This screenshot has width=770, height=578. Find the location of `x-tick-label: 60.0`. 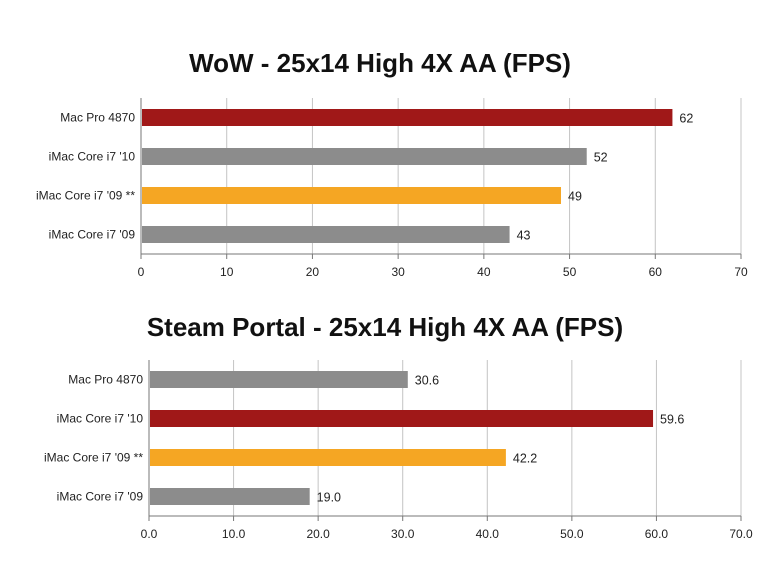

x-tick-label: 60.0 is located at coordinates (657, 534).